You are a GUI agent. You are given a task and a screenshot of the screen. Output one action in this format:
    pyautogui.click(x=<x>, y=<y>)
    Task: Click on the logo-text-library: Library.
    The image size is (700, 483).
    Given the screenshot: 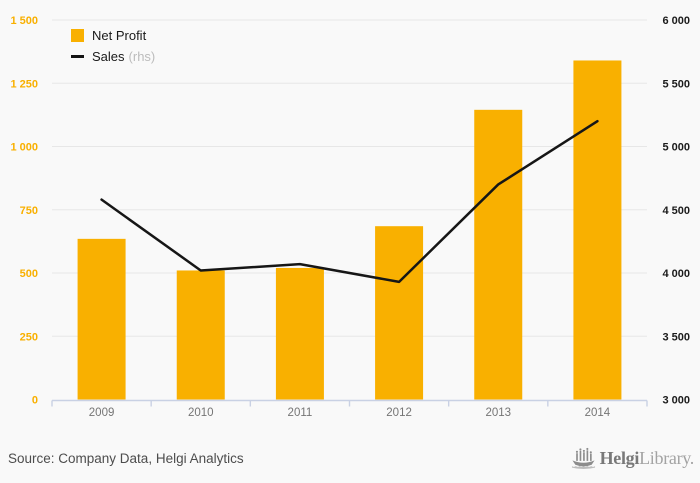 What is the action you would take?
    pyautogui.click(x=666, y=457)
    